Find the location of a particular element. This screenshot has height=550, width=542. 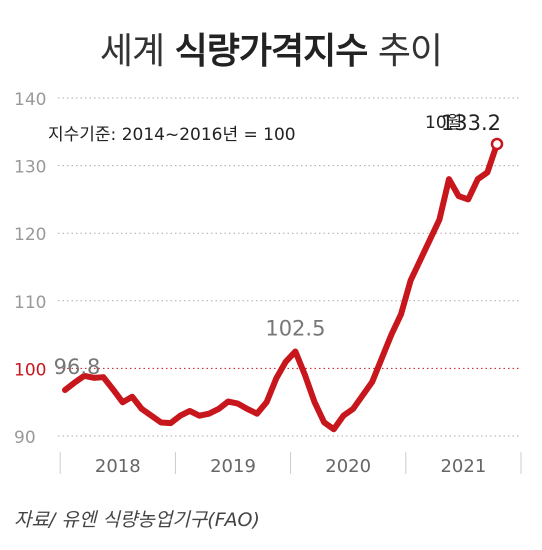

x-tick-label: 2019 is located at coordinates (233, 466).